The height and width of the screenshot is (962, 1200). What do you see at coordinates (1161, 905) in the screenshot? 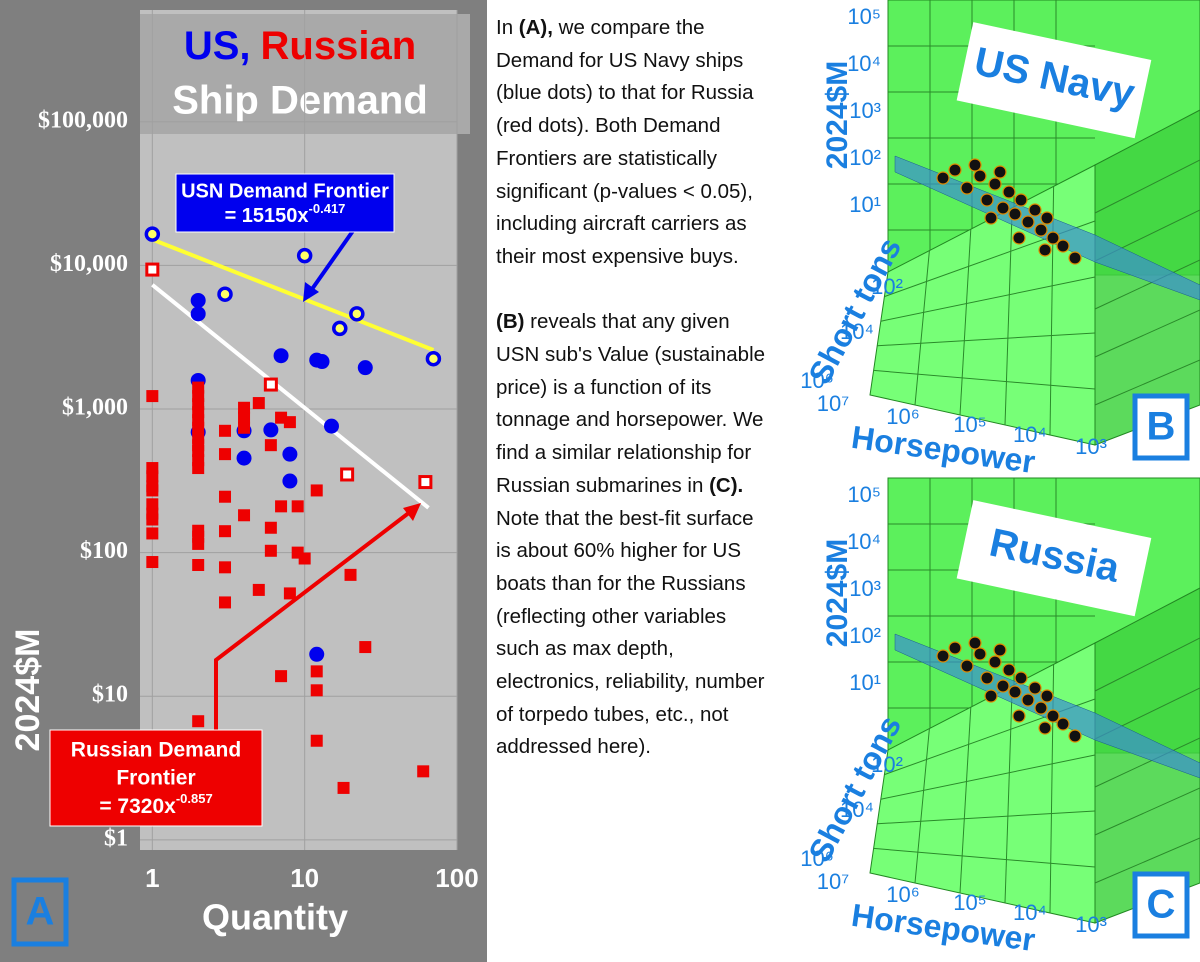
I see `panel-letter: C` at bounding box center [1161, 905].